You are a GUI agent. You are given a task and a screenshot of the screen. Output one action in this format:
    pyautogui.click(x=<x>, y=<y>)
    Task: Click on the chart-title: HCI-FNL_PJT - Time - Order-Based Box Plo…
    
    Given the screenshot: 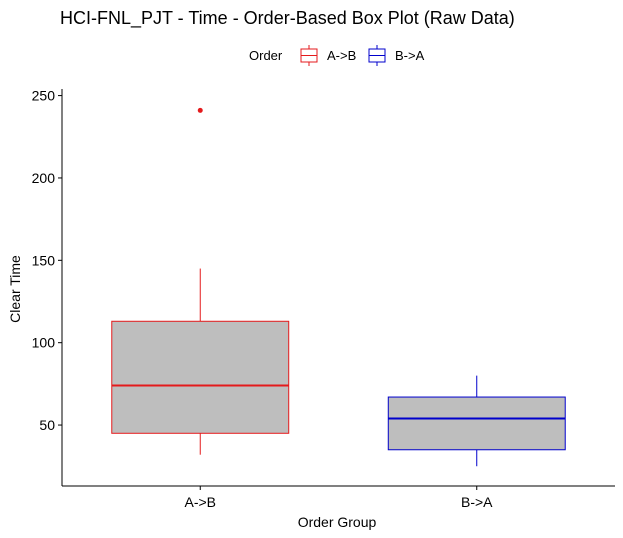 What is the action you would take?
    pyautogui.click(x=287, y=18)
    